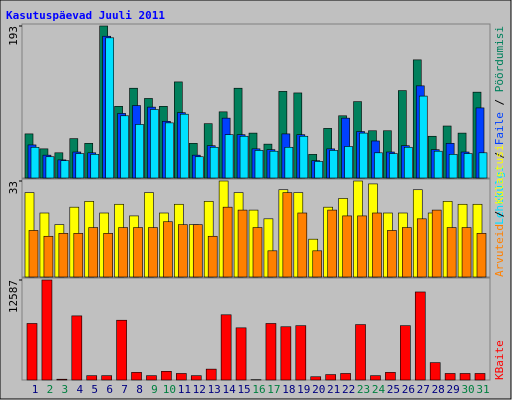 This screenshot has height=400, width=512. I want to click on legend: KBaite, so click(499, 360).